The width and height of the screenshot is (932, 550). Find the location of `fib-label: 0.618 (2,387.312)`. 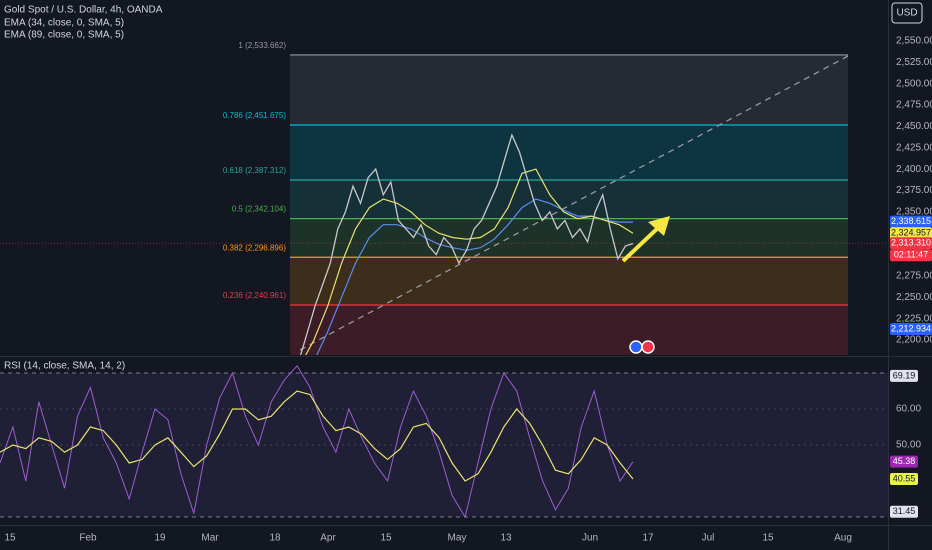

fib-label: 0.618 (2,387.312) is located at coordinates (254, 170).